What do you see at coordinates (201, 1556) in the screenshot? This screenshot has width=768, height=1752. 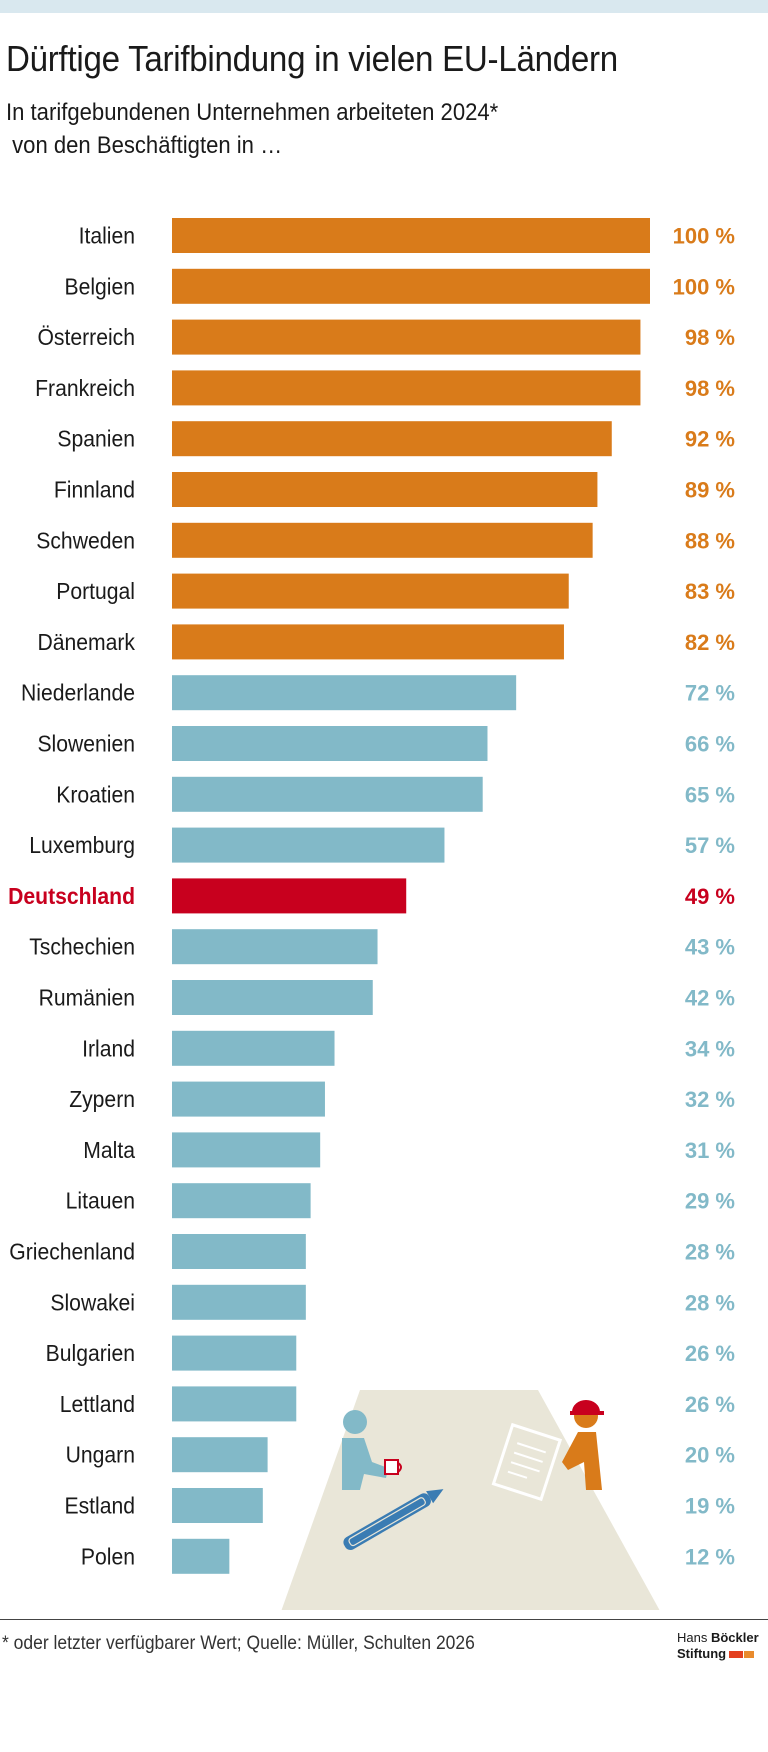 I see `bar-polen` at bounding box center [201, 1556].